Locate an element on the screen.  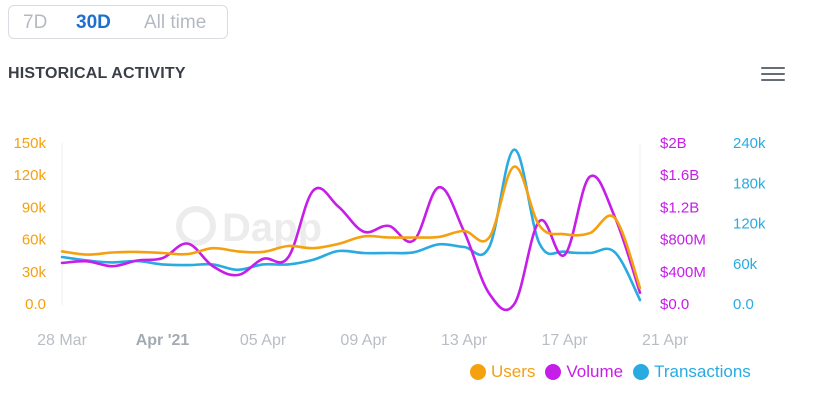
section-title: HISTORICAL ACTIVITY is located at coordinates (97, 73).